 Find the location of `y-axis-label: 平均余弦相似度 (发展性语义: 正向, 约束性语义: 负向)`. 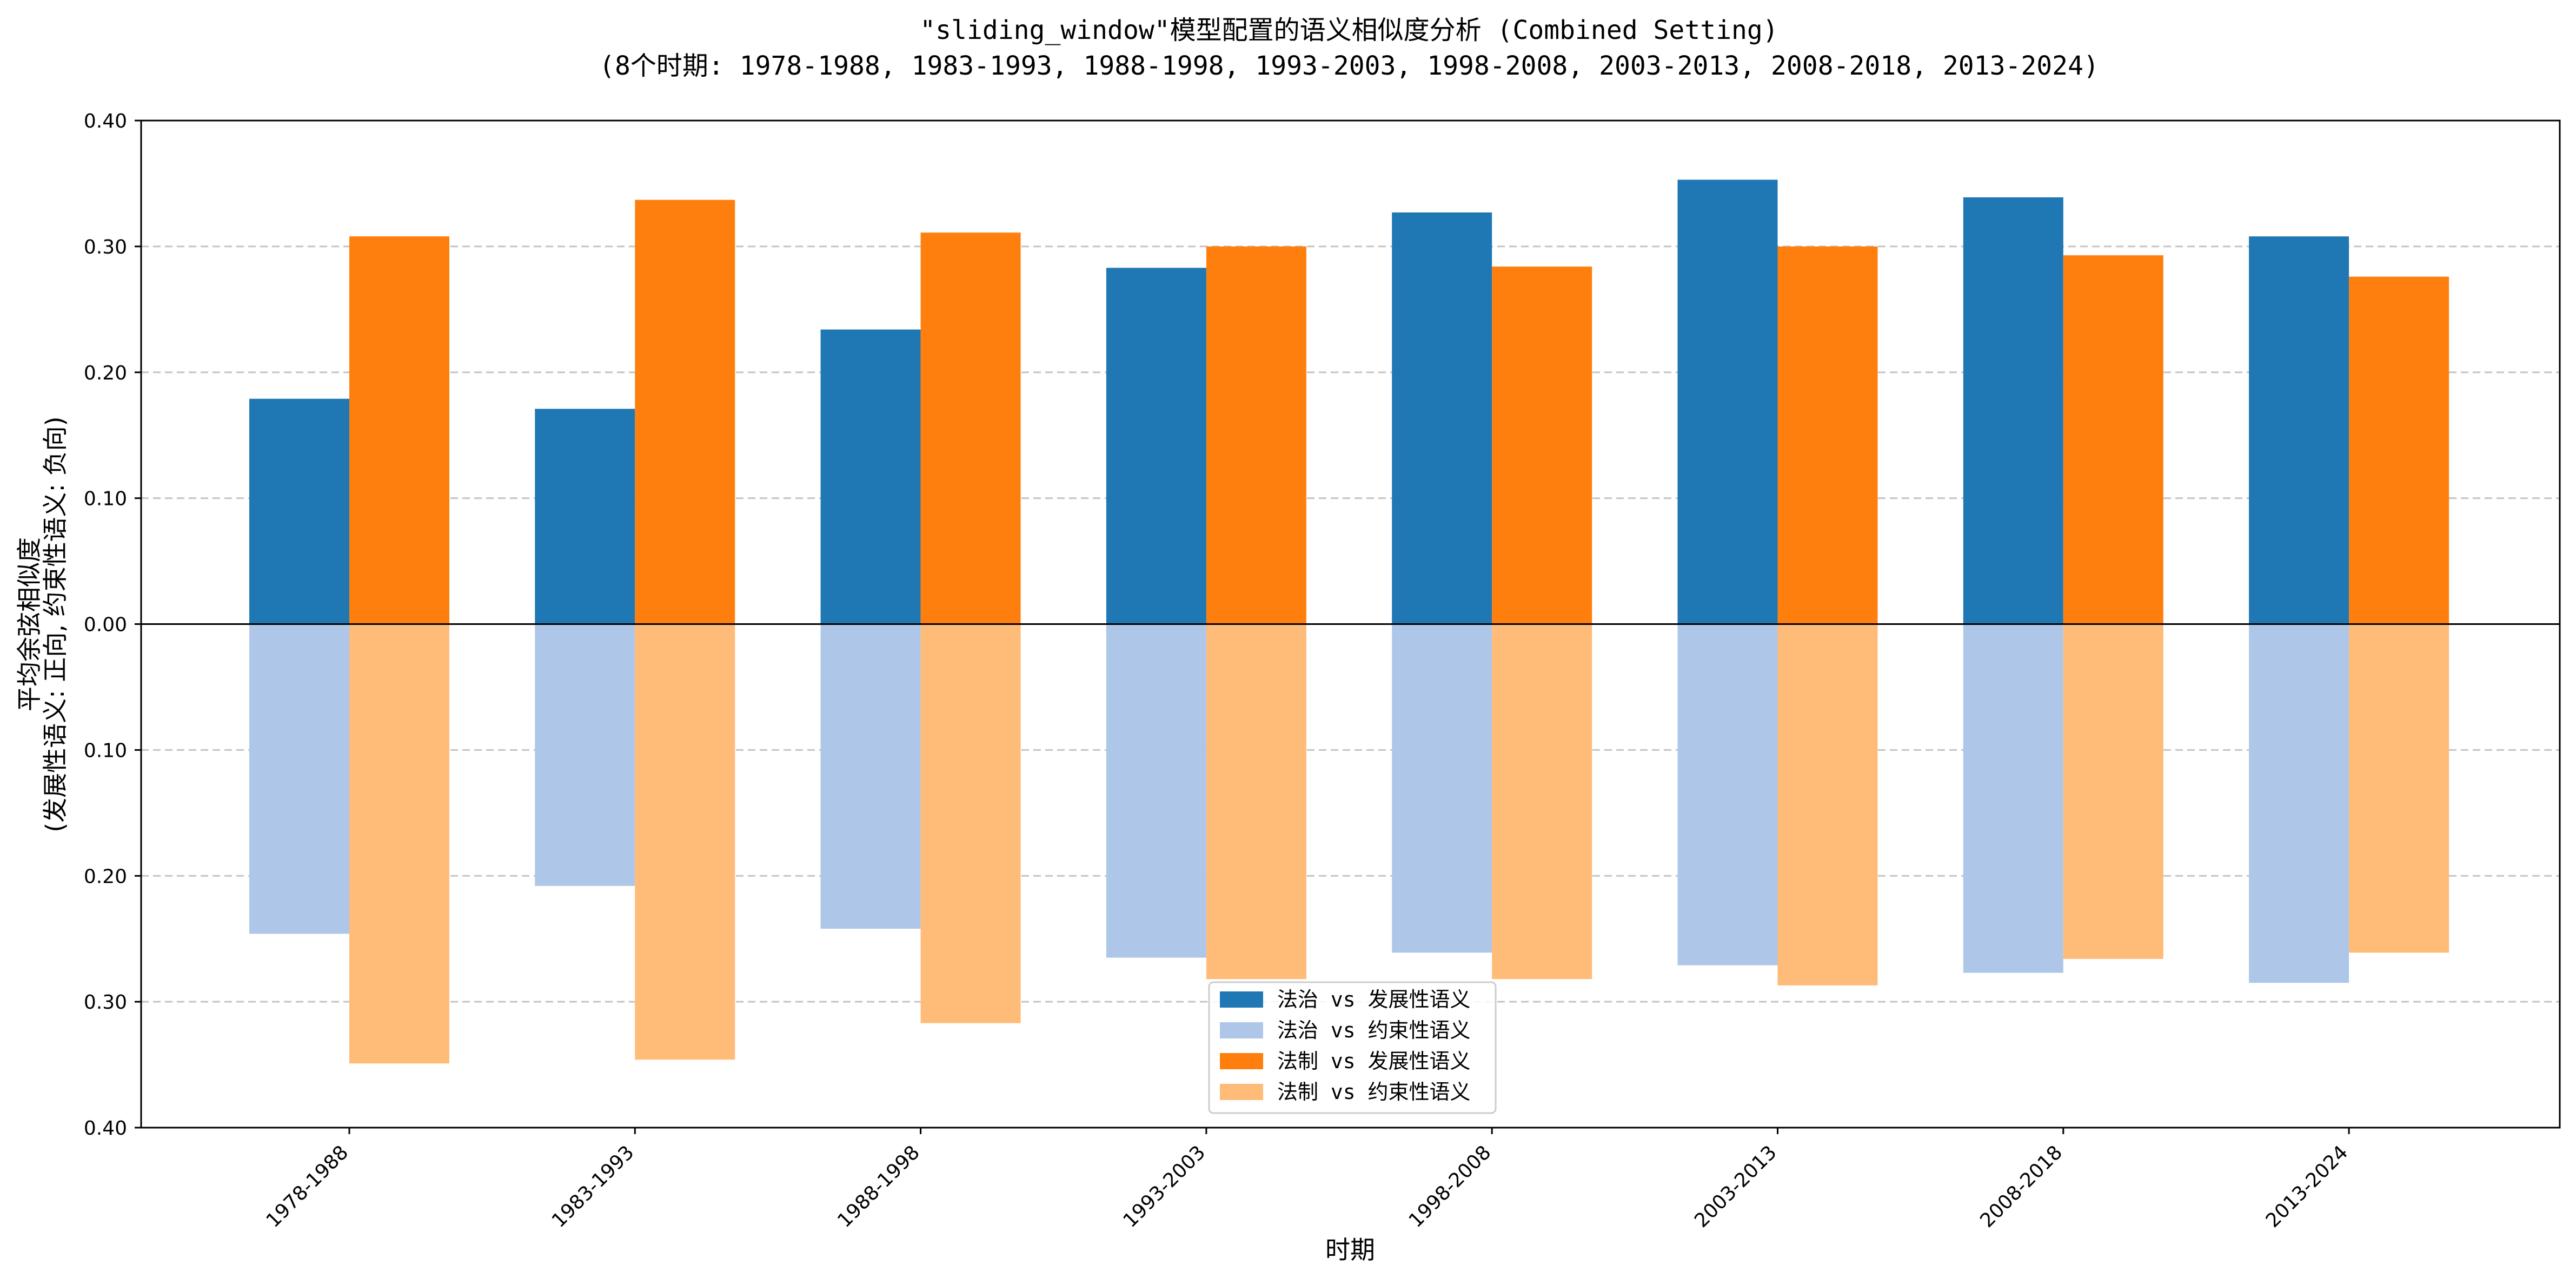

y-axis-label: 平均余弦相似度 (发展性语义: 正向, 约束性语义: 负向) is located at coordinates (42, 624).